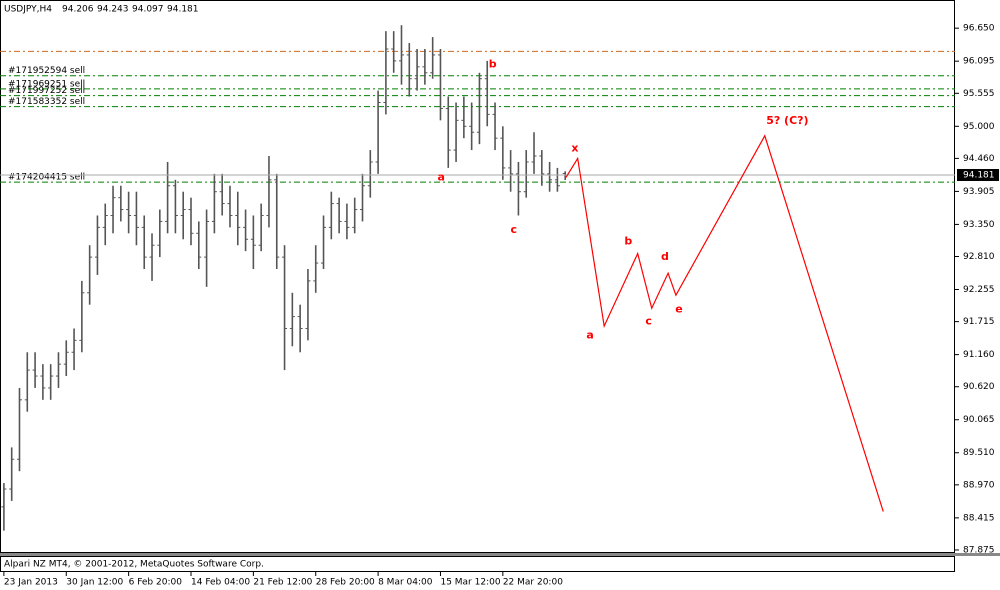 This screenshot has width=1000, height=590. I want to click on price-box, so click(978, 174).